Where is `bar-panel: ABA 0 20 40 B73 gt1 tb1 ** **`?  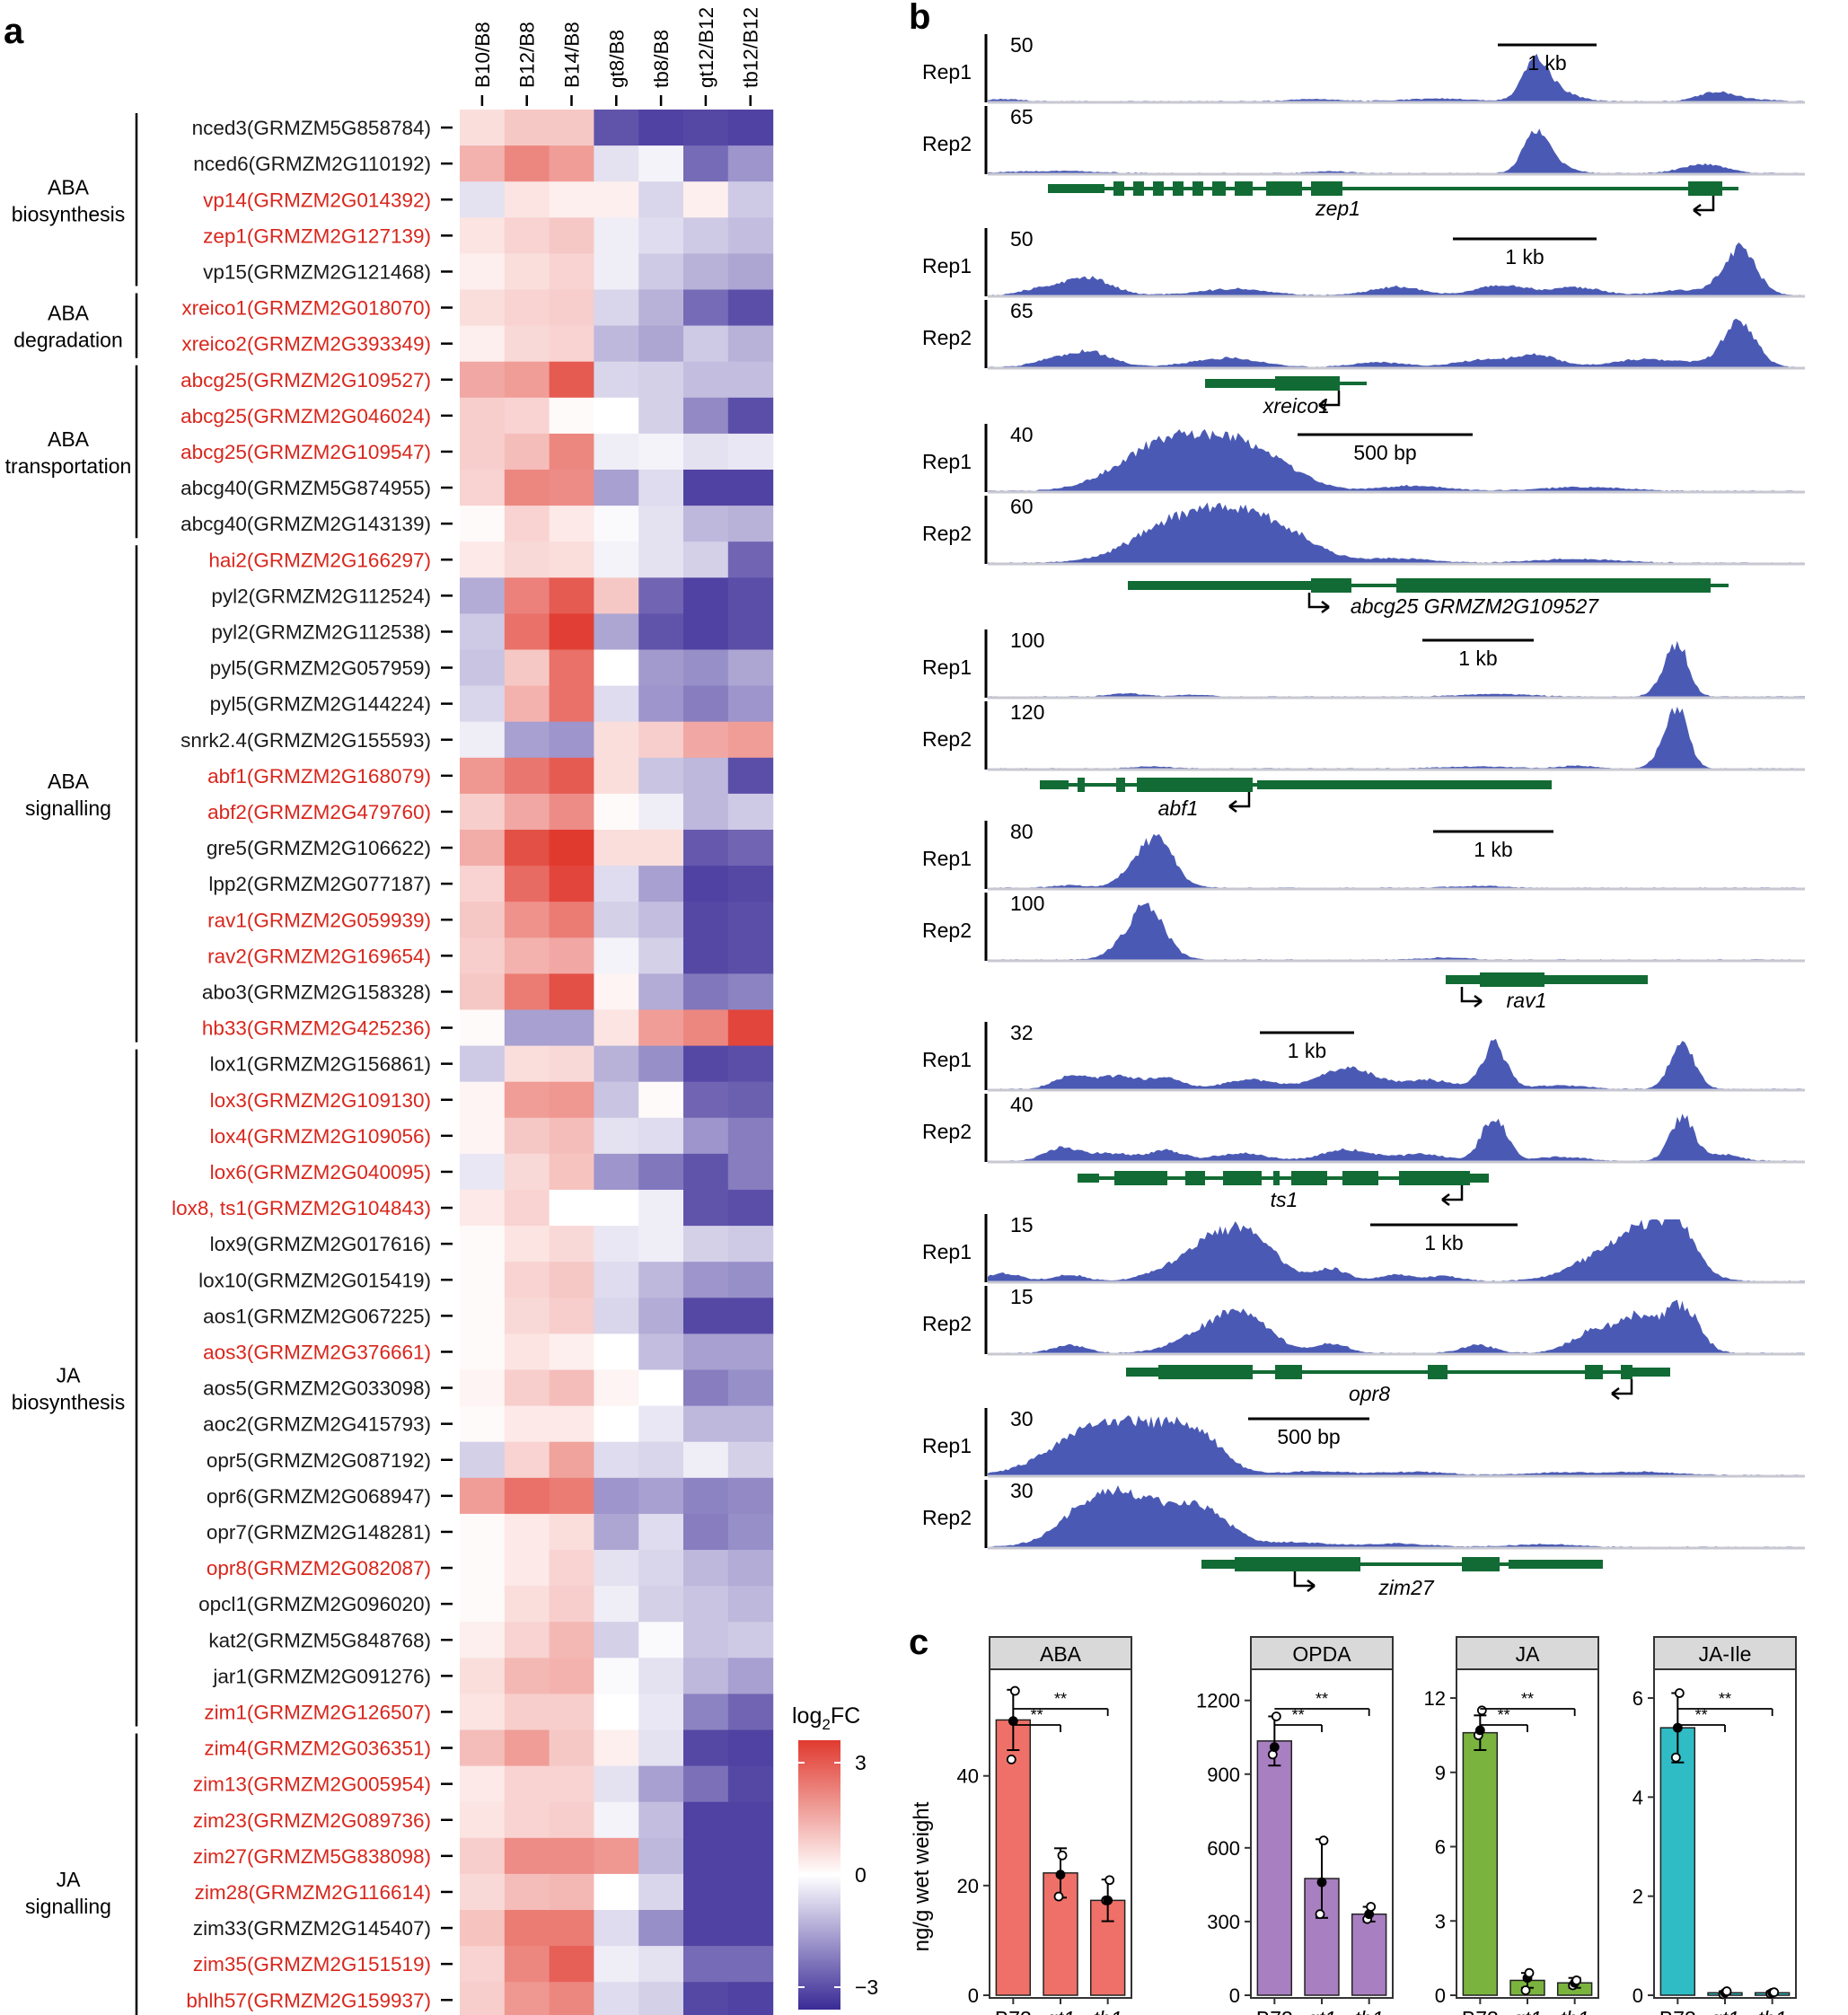 bar-panel: ABA 0 20 40 B73 gt1 tb1 ** ** is located at coordinates (1044, 1825).